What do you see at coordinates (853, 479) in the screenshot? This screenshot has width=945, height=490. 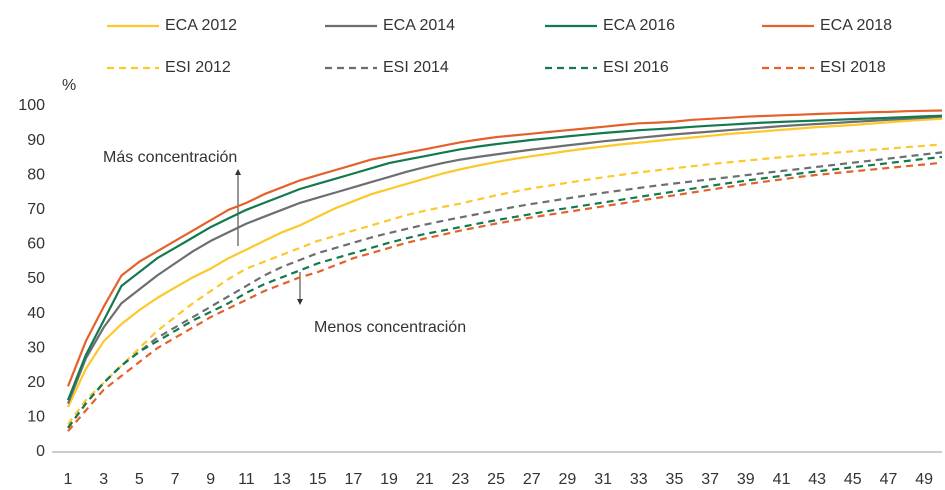 I see `x-tick-label: 45` at bounding box center [853, 479].